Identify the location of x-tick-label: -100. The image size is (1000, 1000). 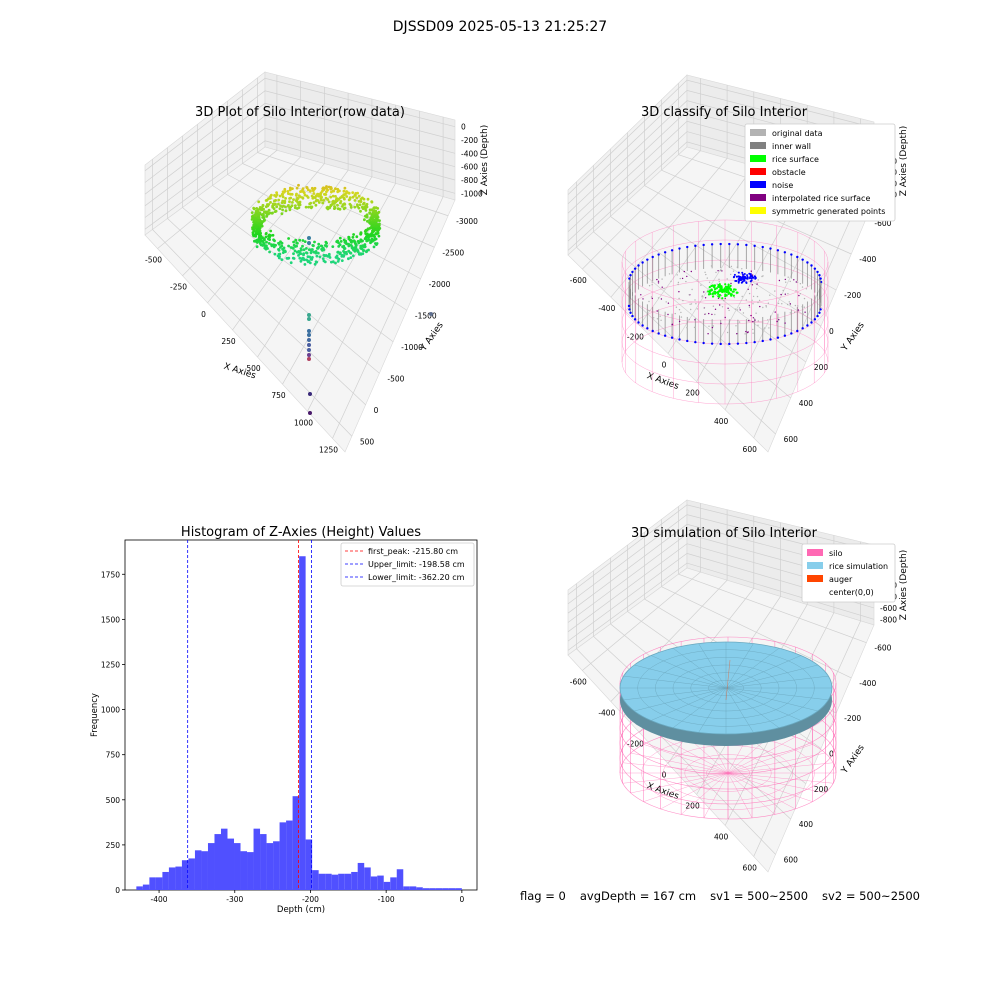
(386, 899).